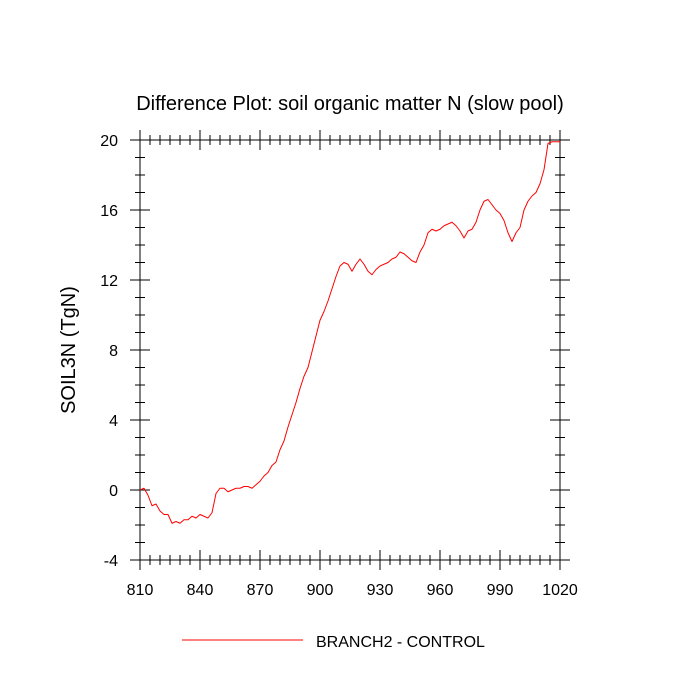  What do you see at coordinates (380, 590) in the screenshot?
I see `x-tick-label: 930` at bounding box center [380, 590].